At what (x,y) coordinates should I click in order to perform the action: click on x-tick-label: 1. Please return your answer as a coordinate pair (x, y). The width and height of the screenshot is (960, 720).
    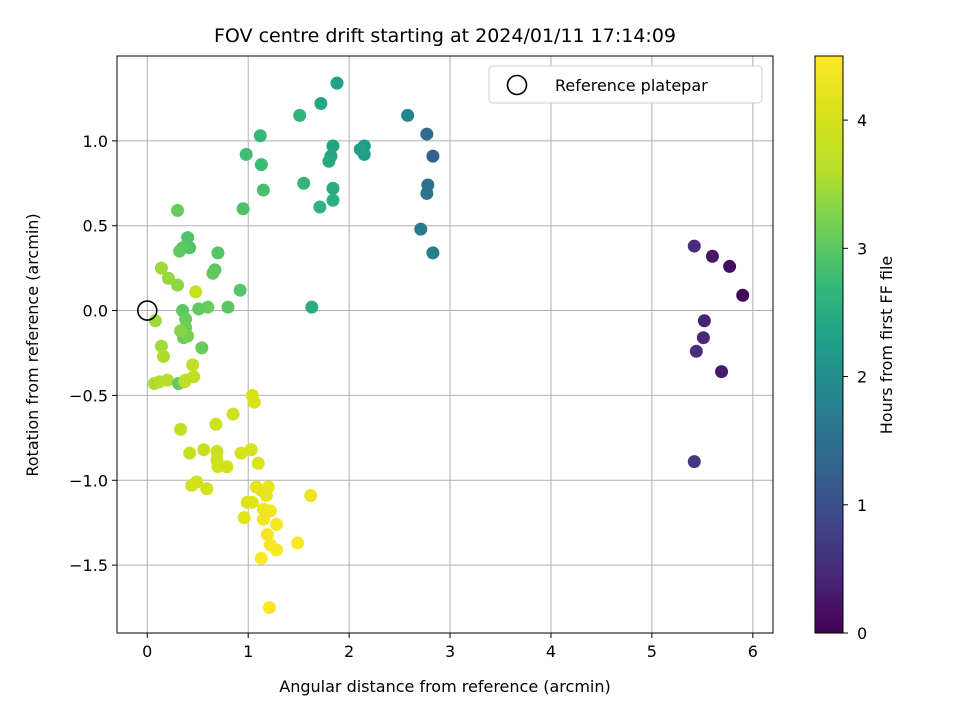
    Looking at the image, I should click on (248, 651).